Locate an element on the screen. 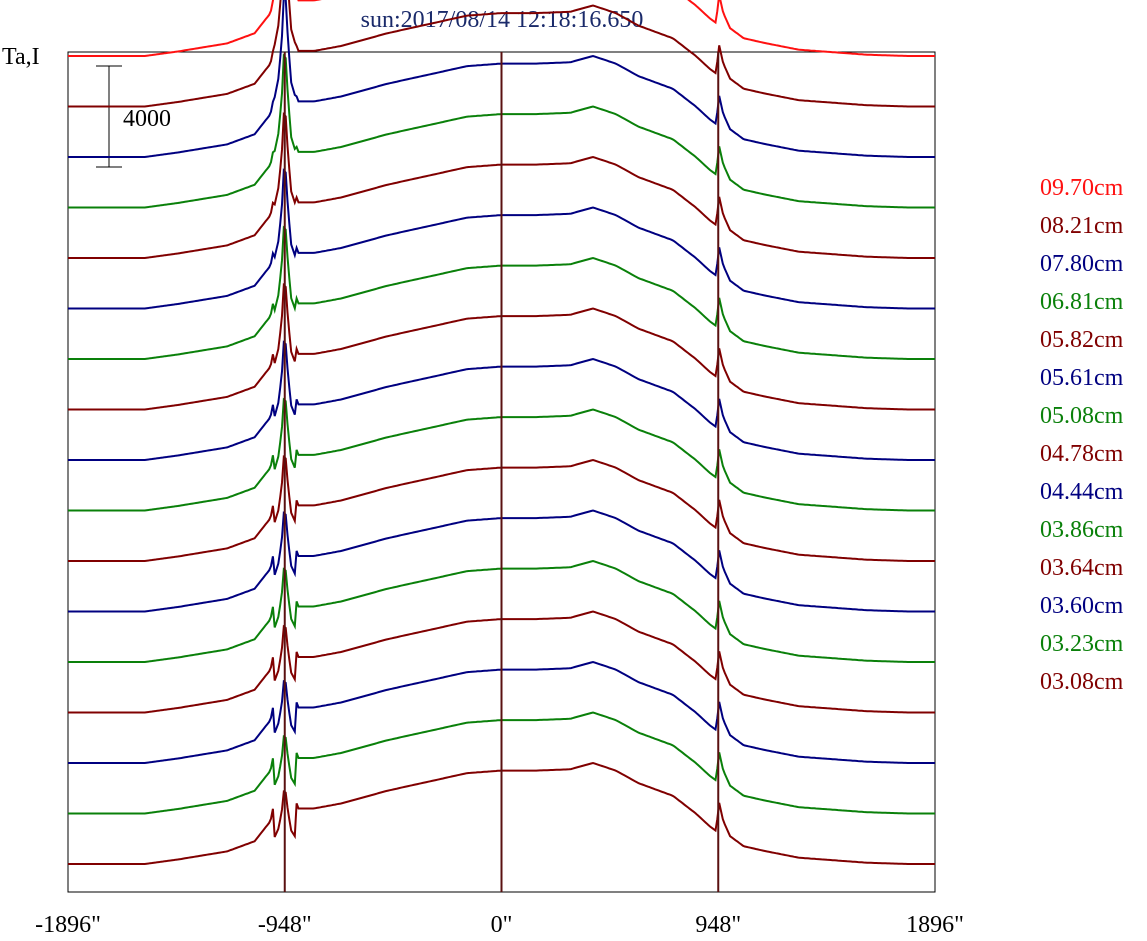 Image resolution: width=1147 pixels, height=941 pixels. legend-entry: 03.08cm is located at coordinates (1082, 682).